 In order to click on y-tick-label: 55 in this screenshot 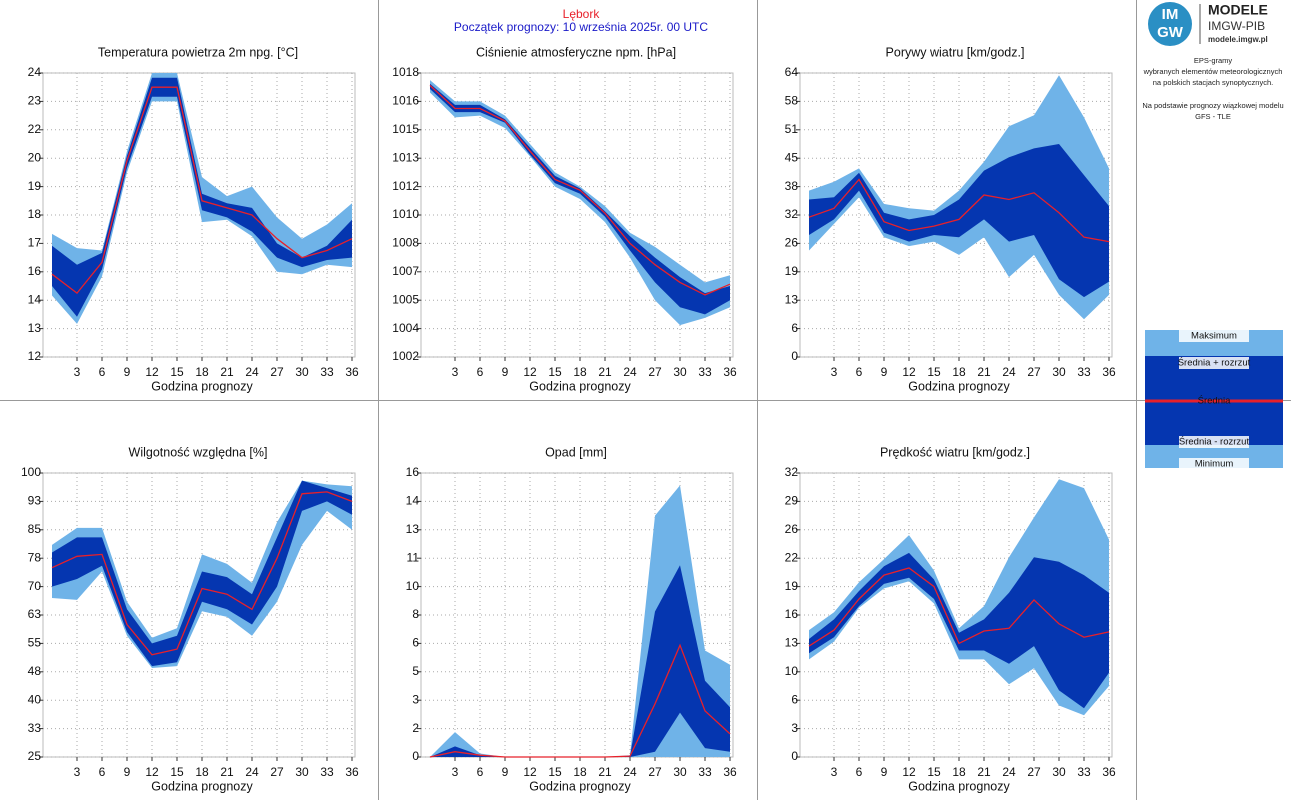, I will do `click(35, 643)`.